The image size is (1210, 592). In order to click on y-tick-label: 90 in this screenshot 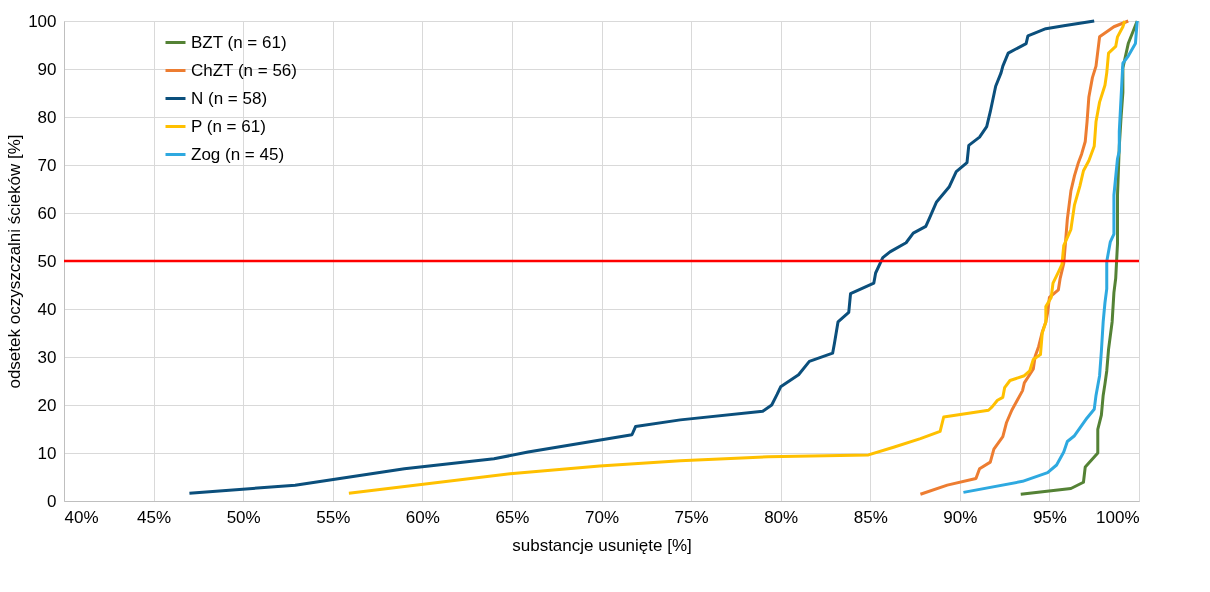, I will do `click(47, 69)`.